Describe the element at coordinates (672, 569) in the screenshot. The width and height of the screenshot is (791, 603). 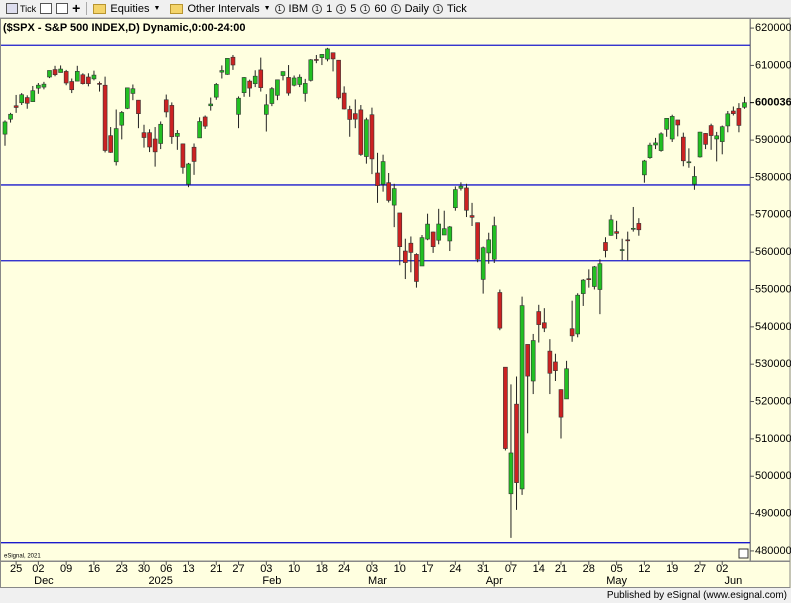
I see `x-tick-label: 19` at that location.